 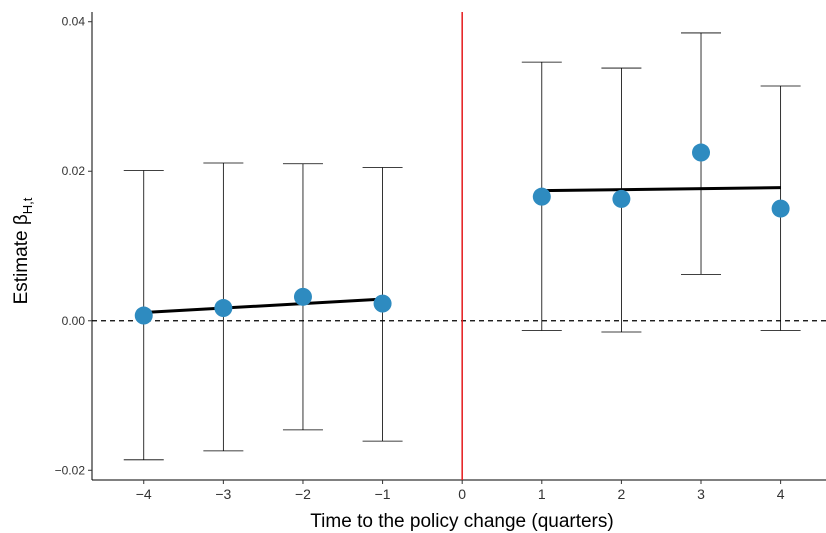 I want to click on x-tick-label: 2, so click(x=622, y=494).